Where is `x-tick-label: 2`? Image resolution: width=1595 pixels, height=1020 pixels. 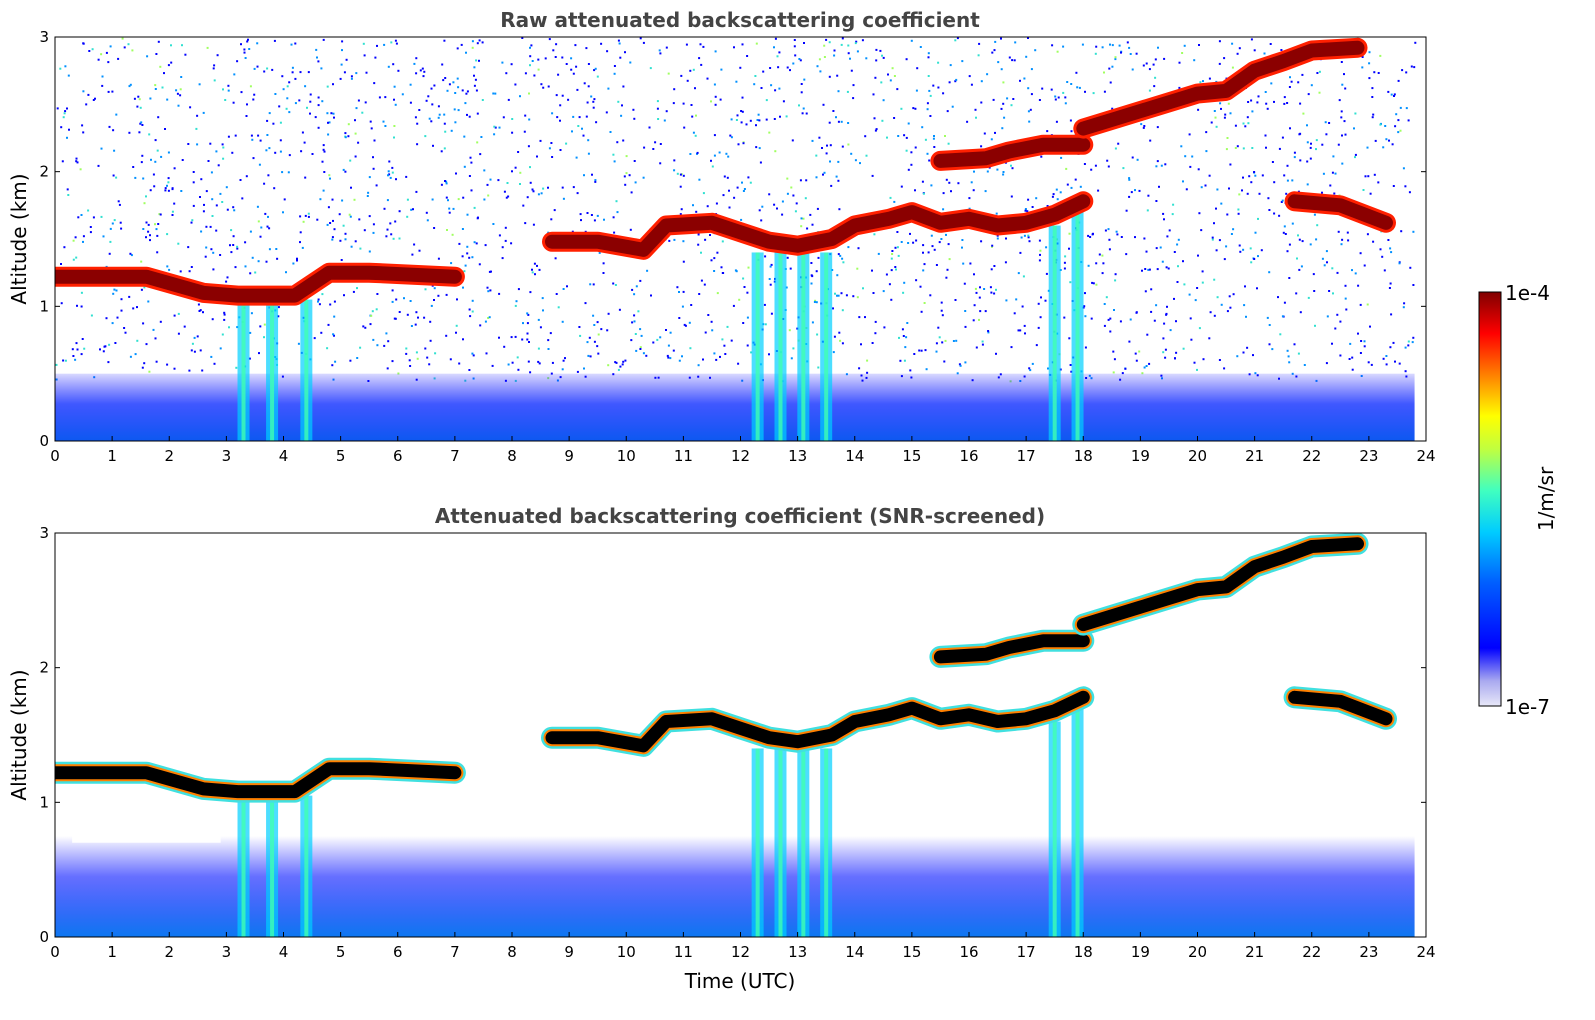
x-tick-label: 2 is located at coordinates (169, 952).